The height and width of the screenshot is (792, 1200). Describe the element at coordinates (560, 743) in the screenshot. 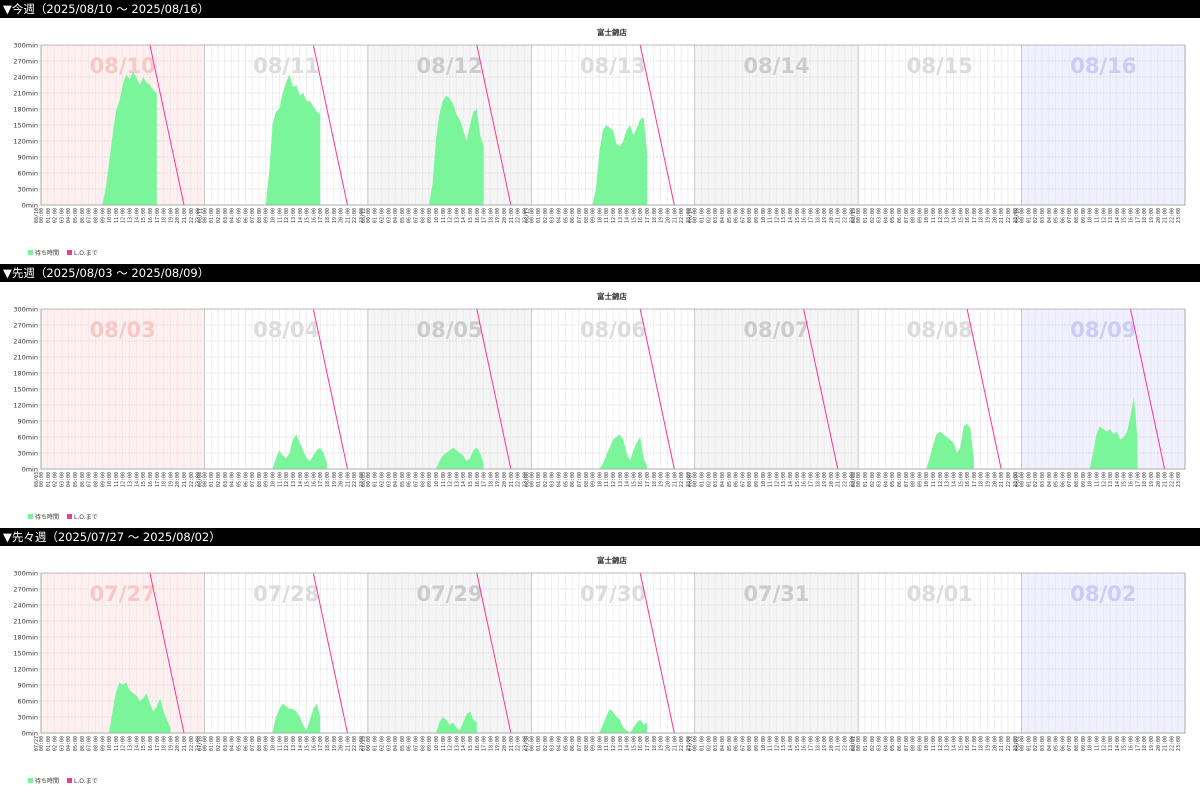

I see `x-tick-label: 04:00` at that location.